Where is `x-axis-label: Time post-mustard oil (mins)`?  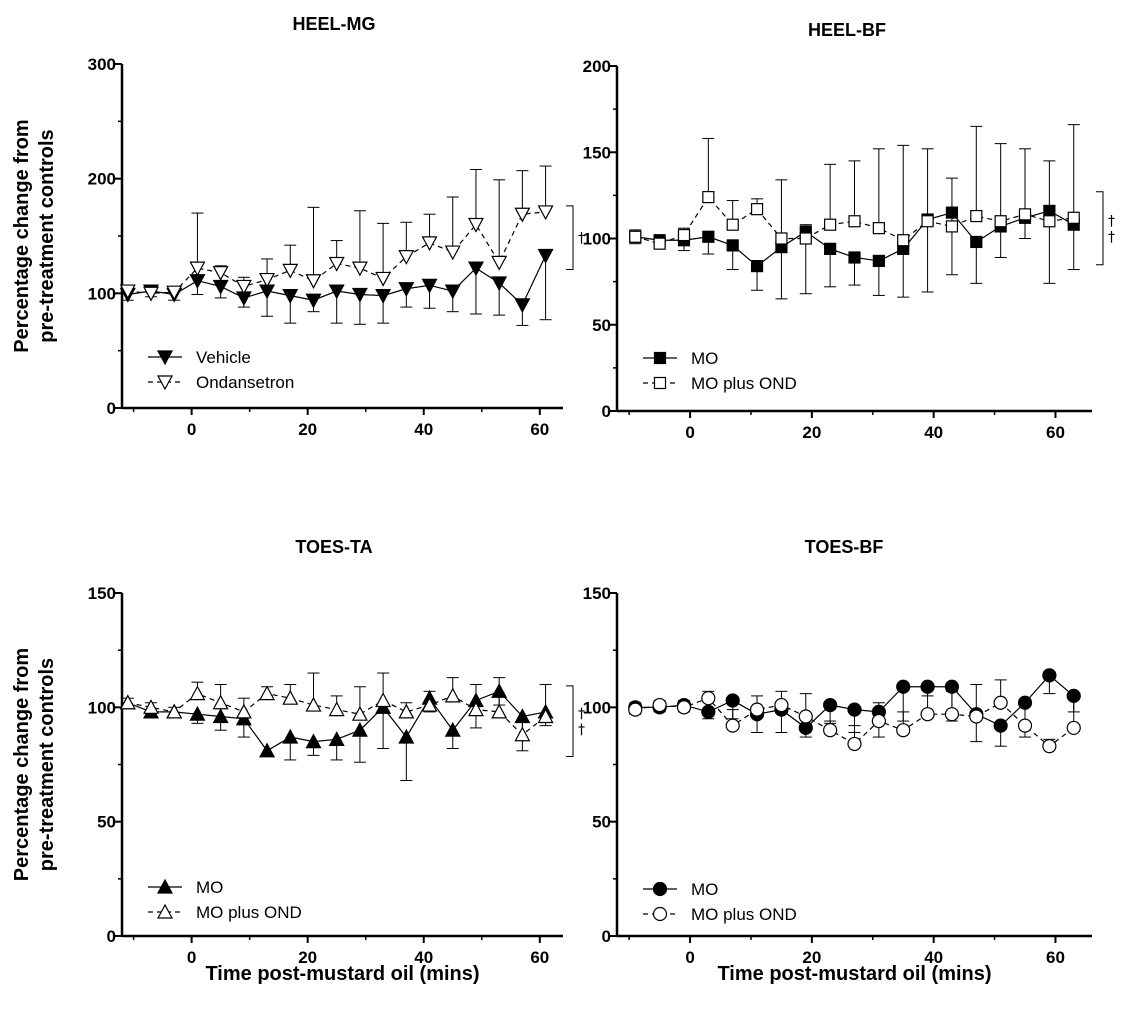 x-axis-label: Time post-mustard oil (mins) is located at coordinates (342, 974).